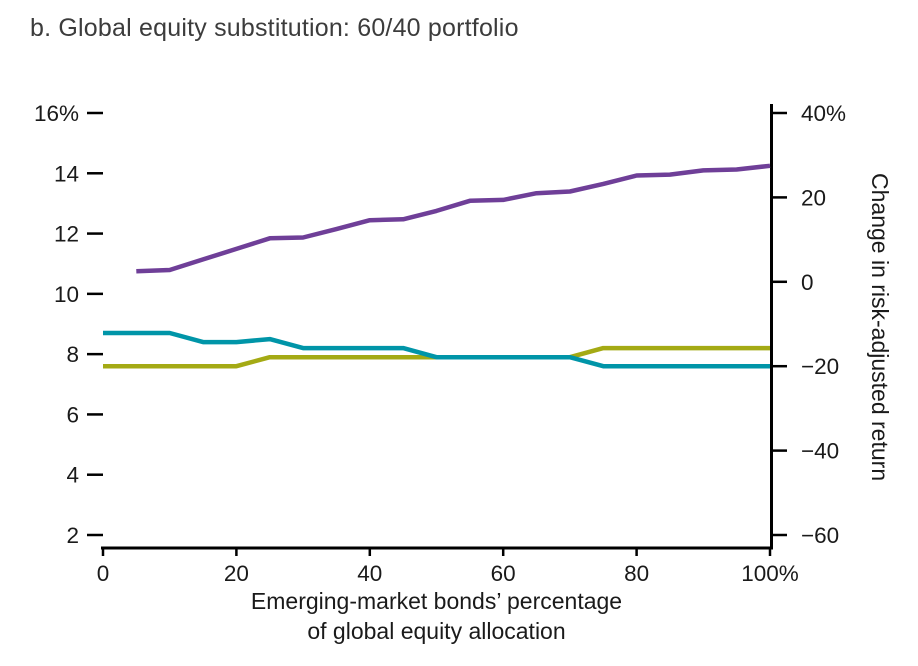  What do you see at coordinates (770, 573) in the screenshot?
I see `x-axis-tick-label: 100%` at bounding box center [770, 573].